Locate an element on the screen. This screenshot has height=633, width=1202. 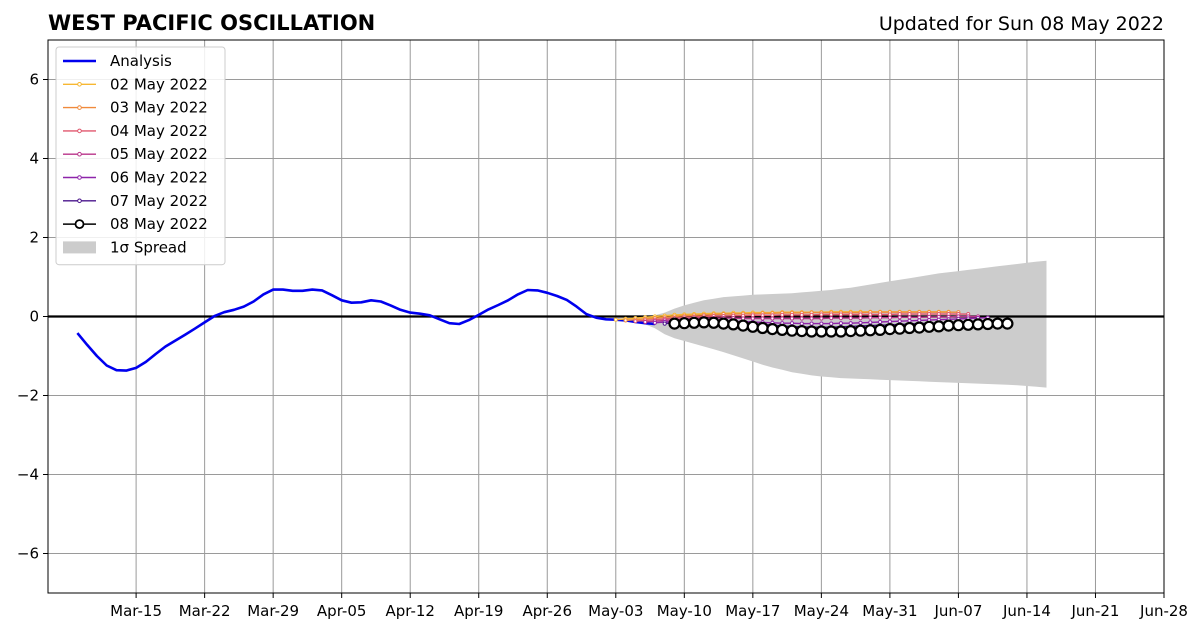
chart-subtitle: Updated for Sun 08 May 2022 is located at coordinates (1021, 24).